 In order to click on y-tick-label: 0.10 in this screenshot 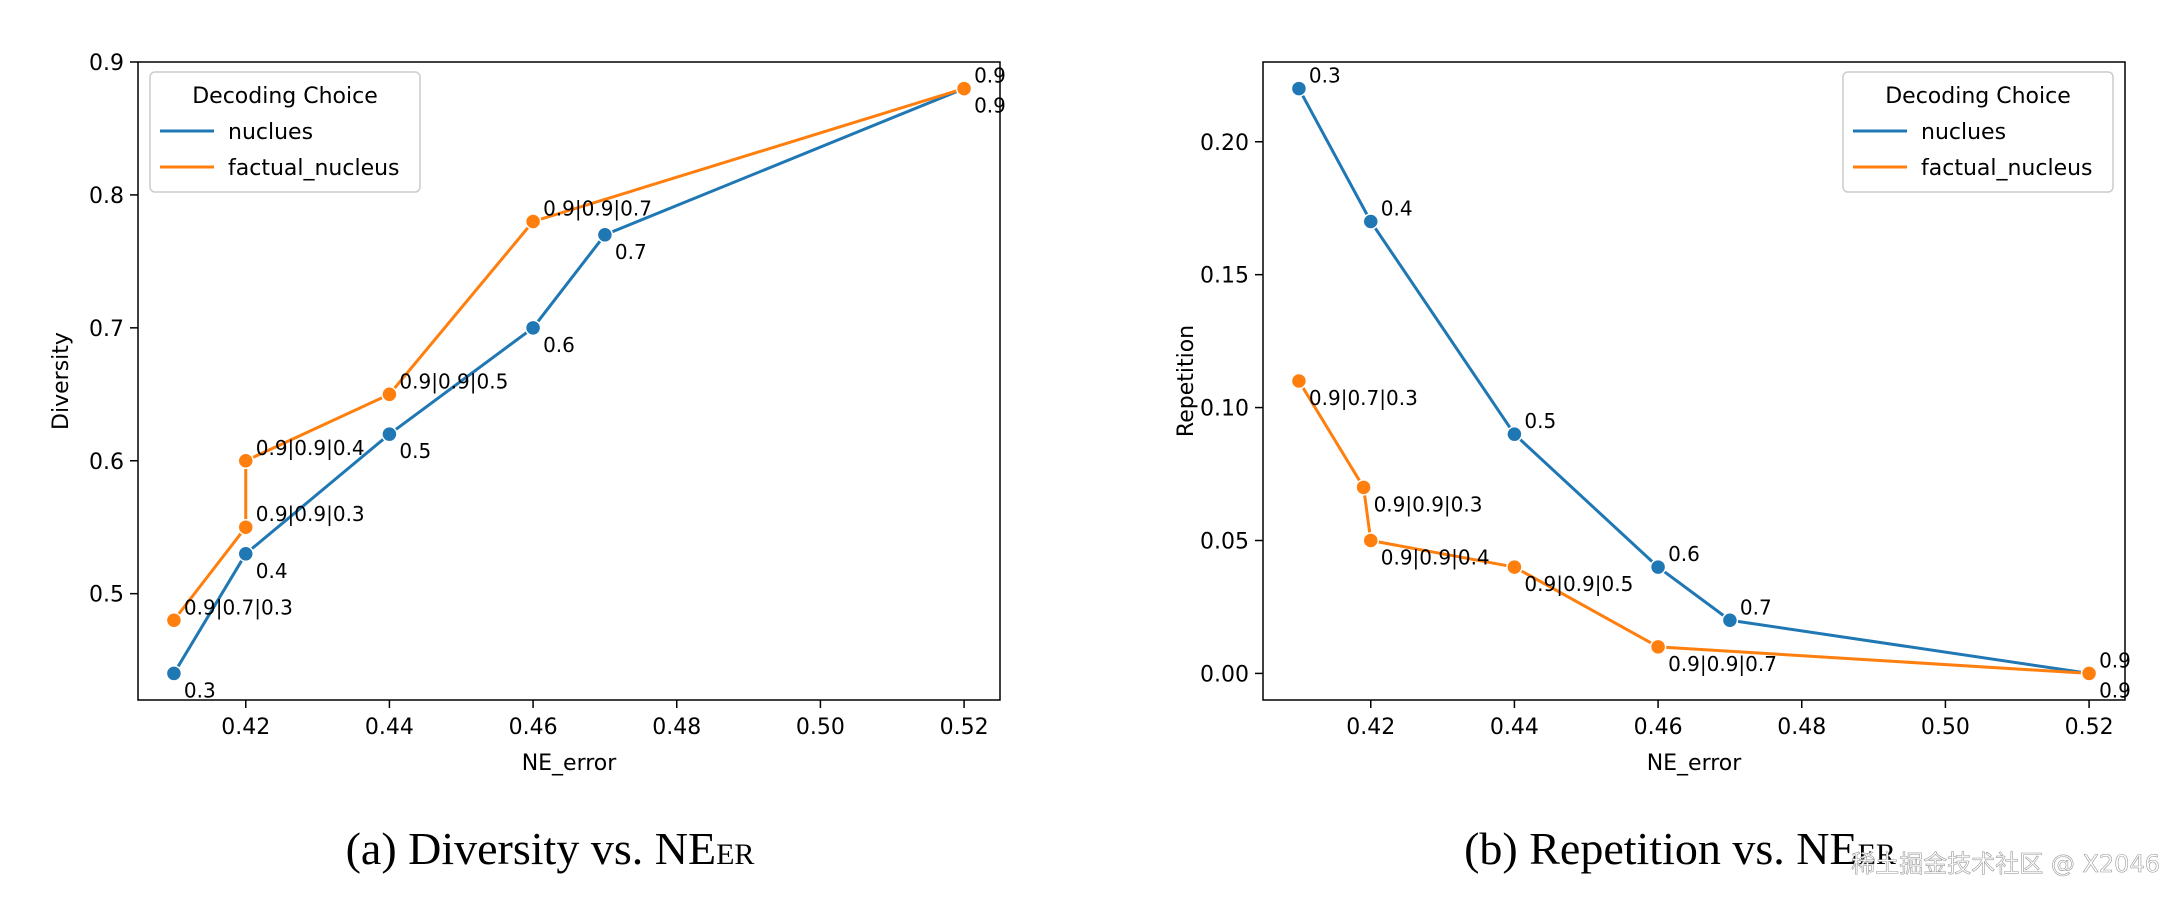, I will do `click(1224, 409)`.